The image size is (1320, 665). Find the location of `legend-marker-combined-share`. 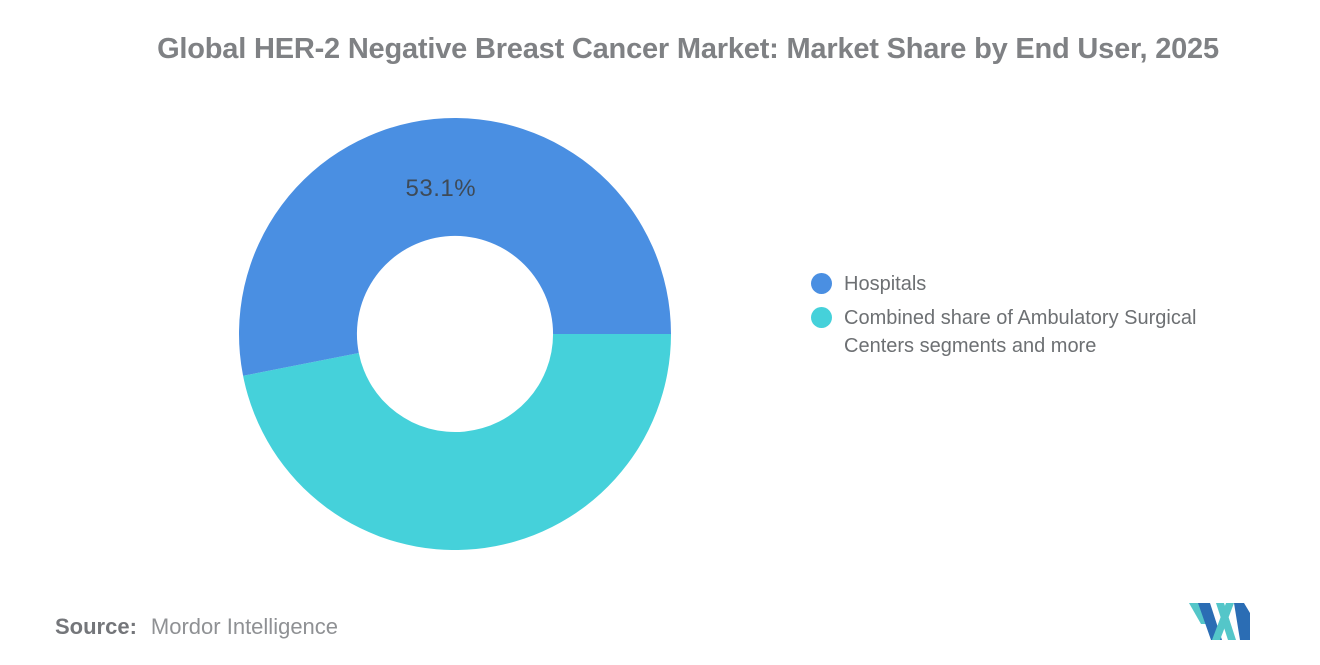

legend-marker-combined-share is located at coordinates (821, 317).